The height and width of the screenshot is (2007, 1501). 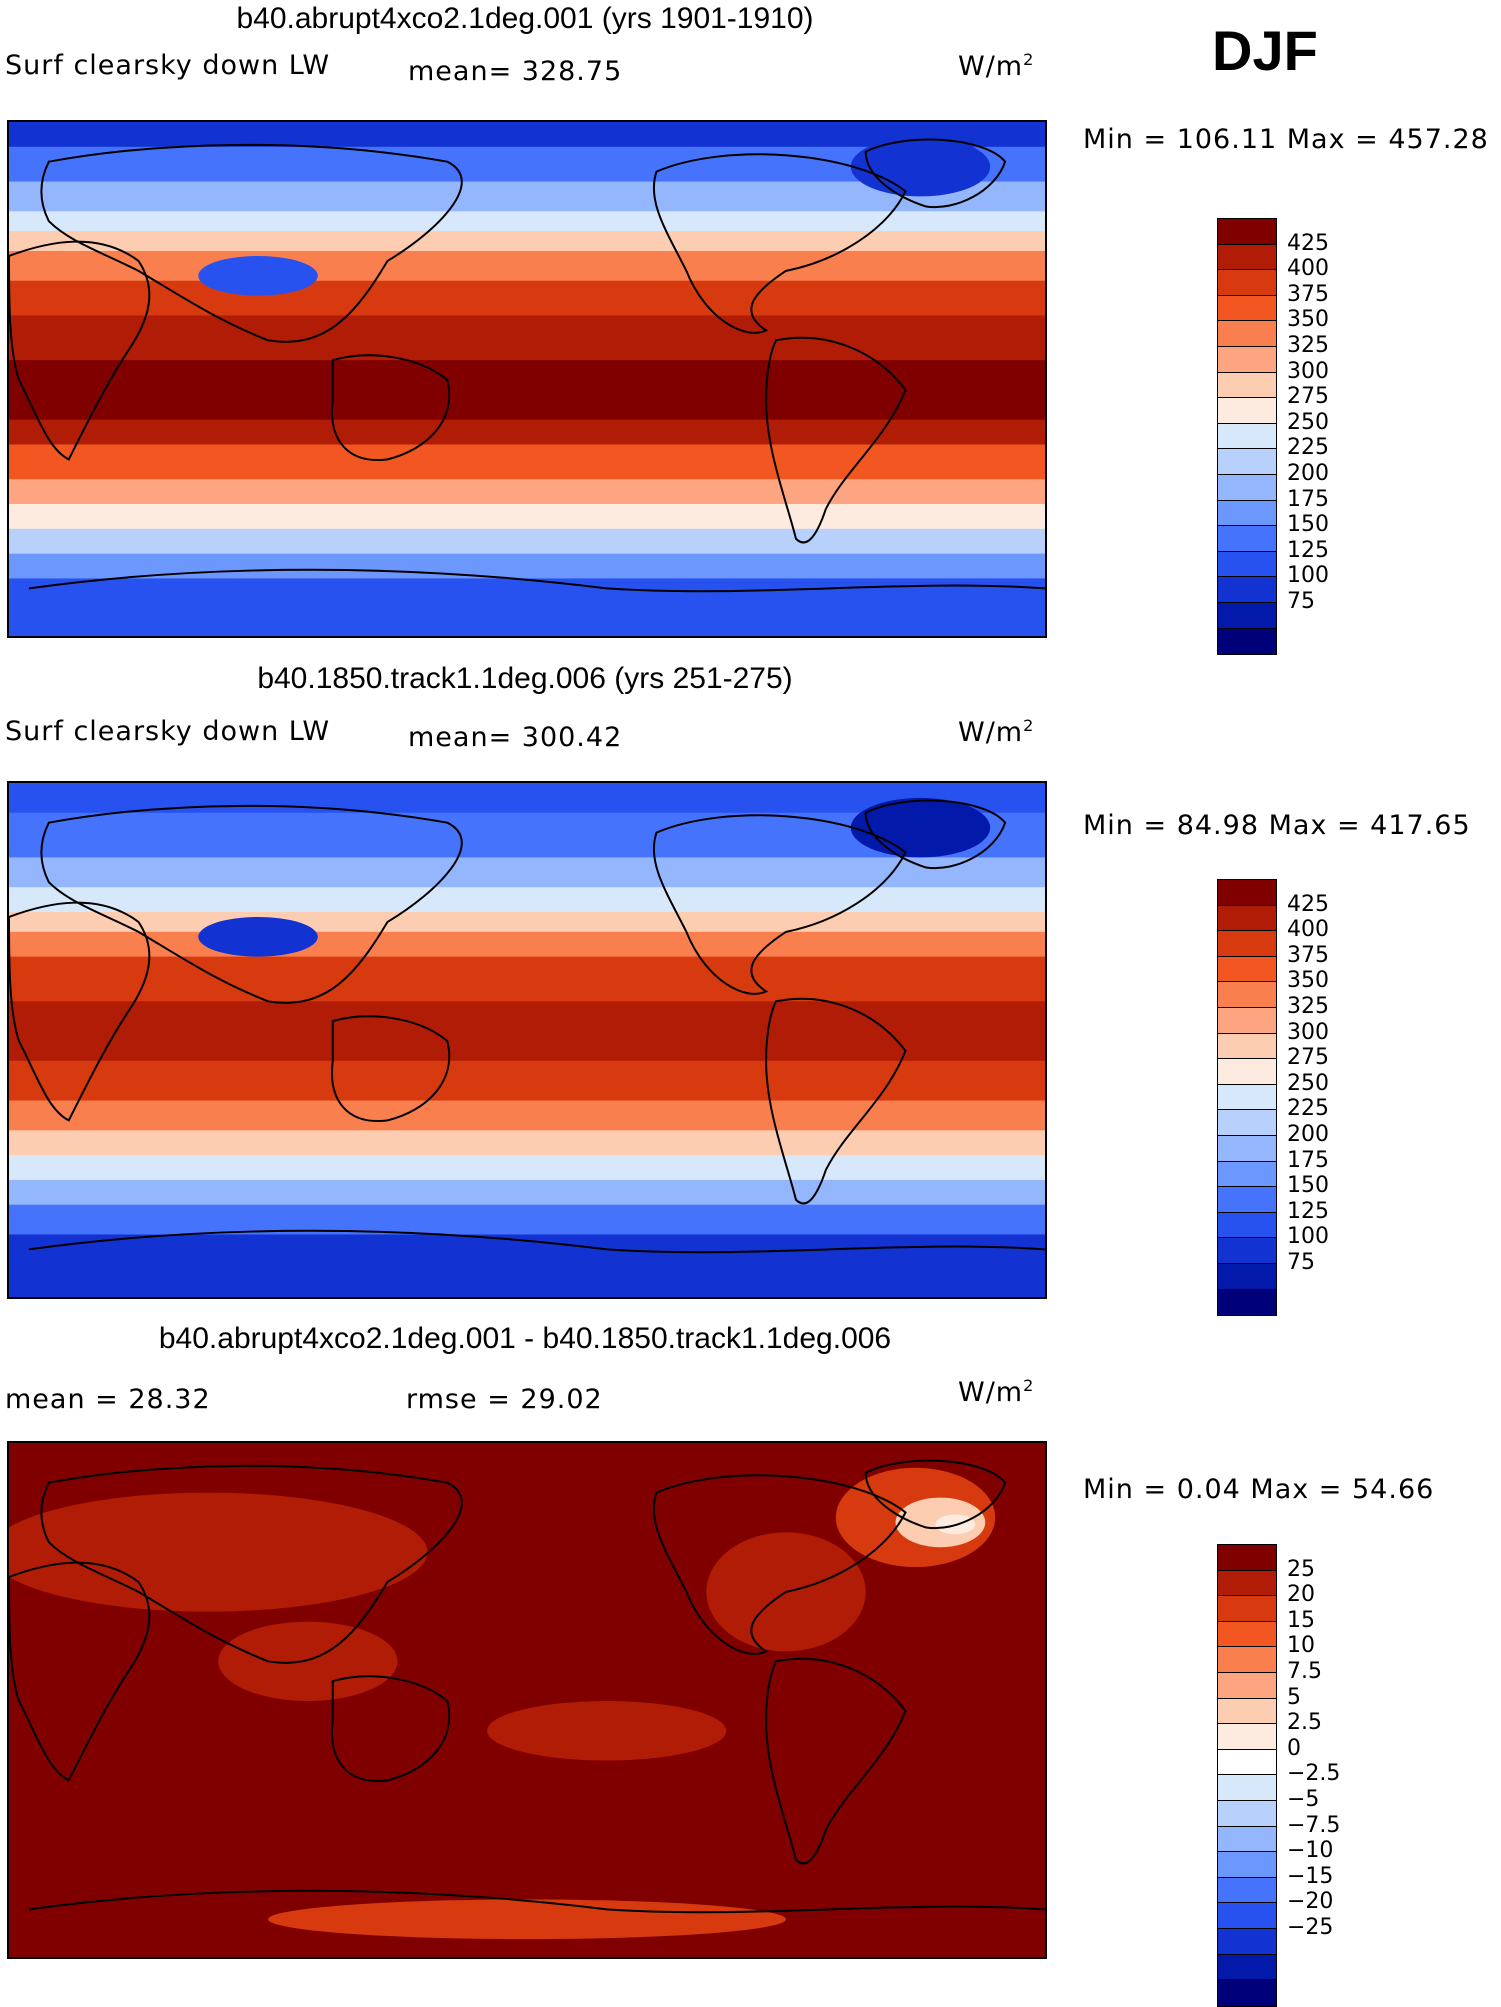 I want to click on panel3-minmax: Min = 0.04 Max = 54.66, so click(x=1259, y=1489).